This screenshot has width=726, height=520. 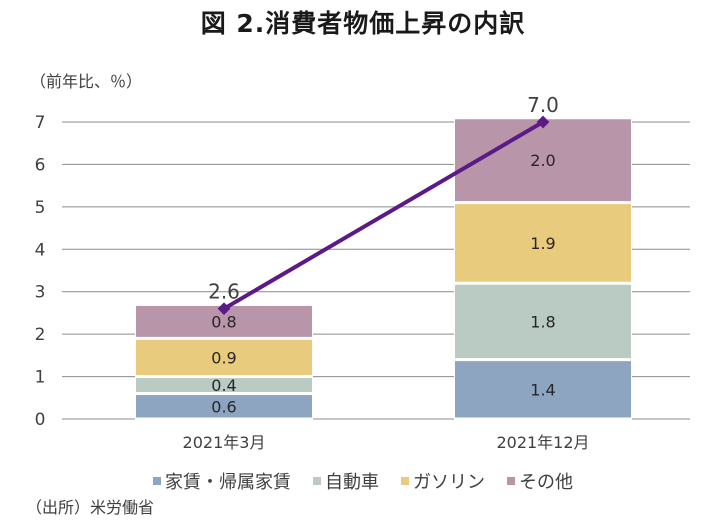 What do you see at coordinates (228, 482) in the screenshot?
I see `legend-label: 家賃・帰属家賃` at bounding box center [228, 482].